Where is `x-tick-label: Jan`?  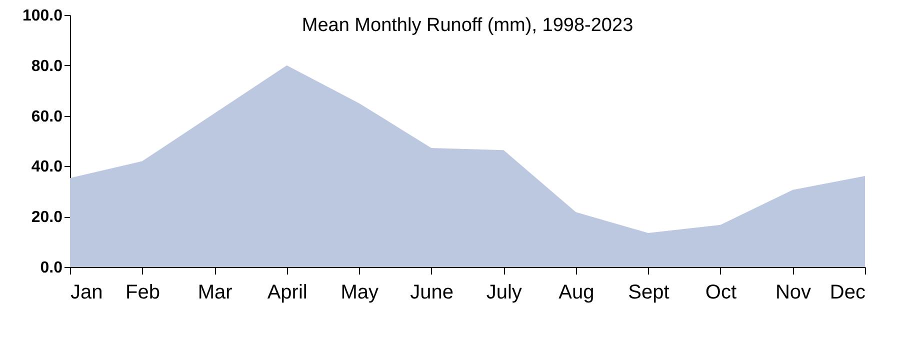 x-tick-label: Jan is located at coordinates (86, 293).